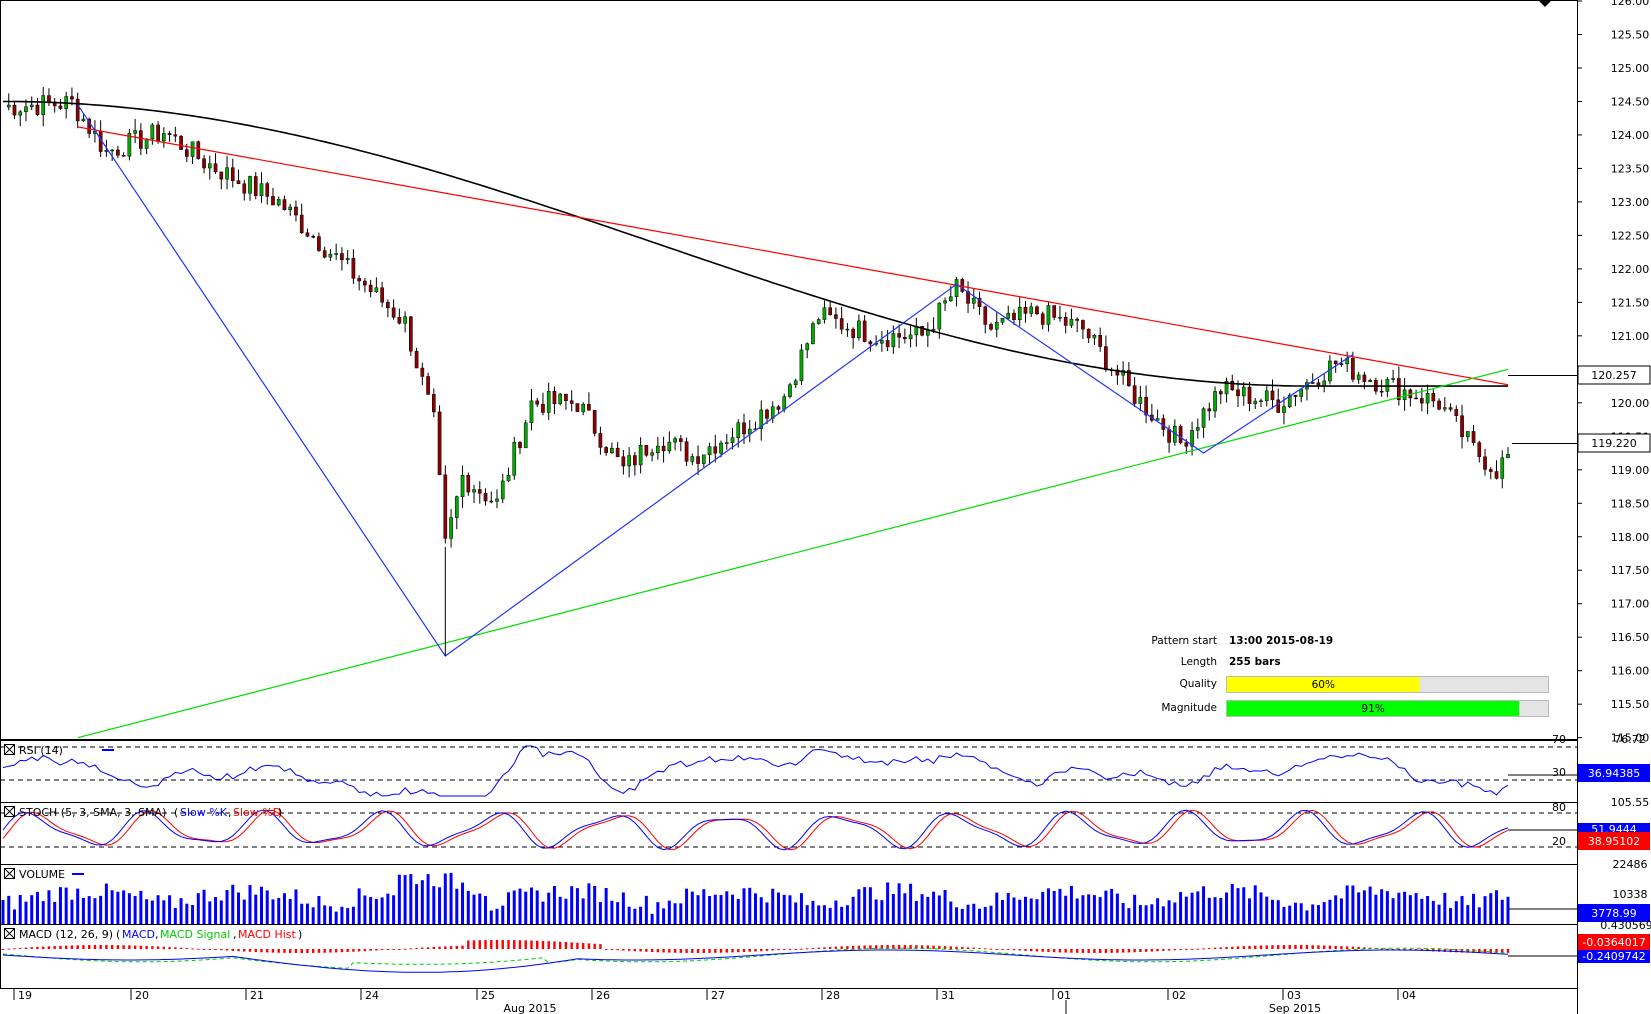  Describe the element at coordinates (1630, 704) in the screenshot. I see `price-tick-label: 115.50` at that location.